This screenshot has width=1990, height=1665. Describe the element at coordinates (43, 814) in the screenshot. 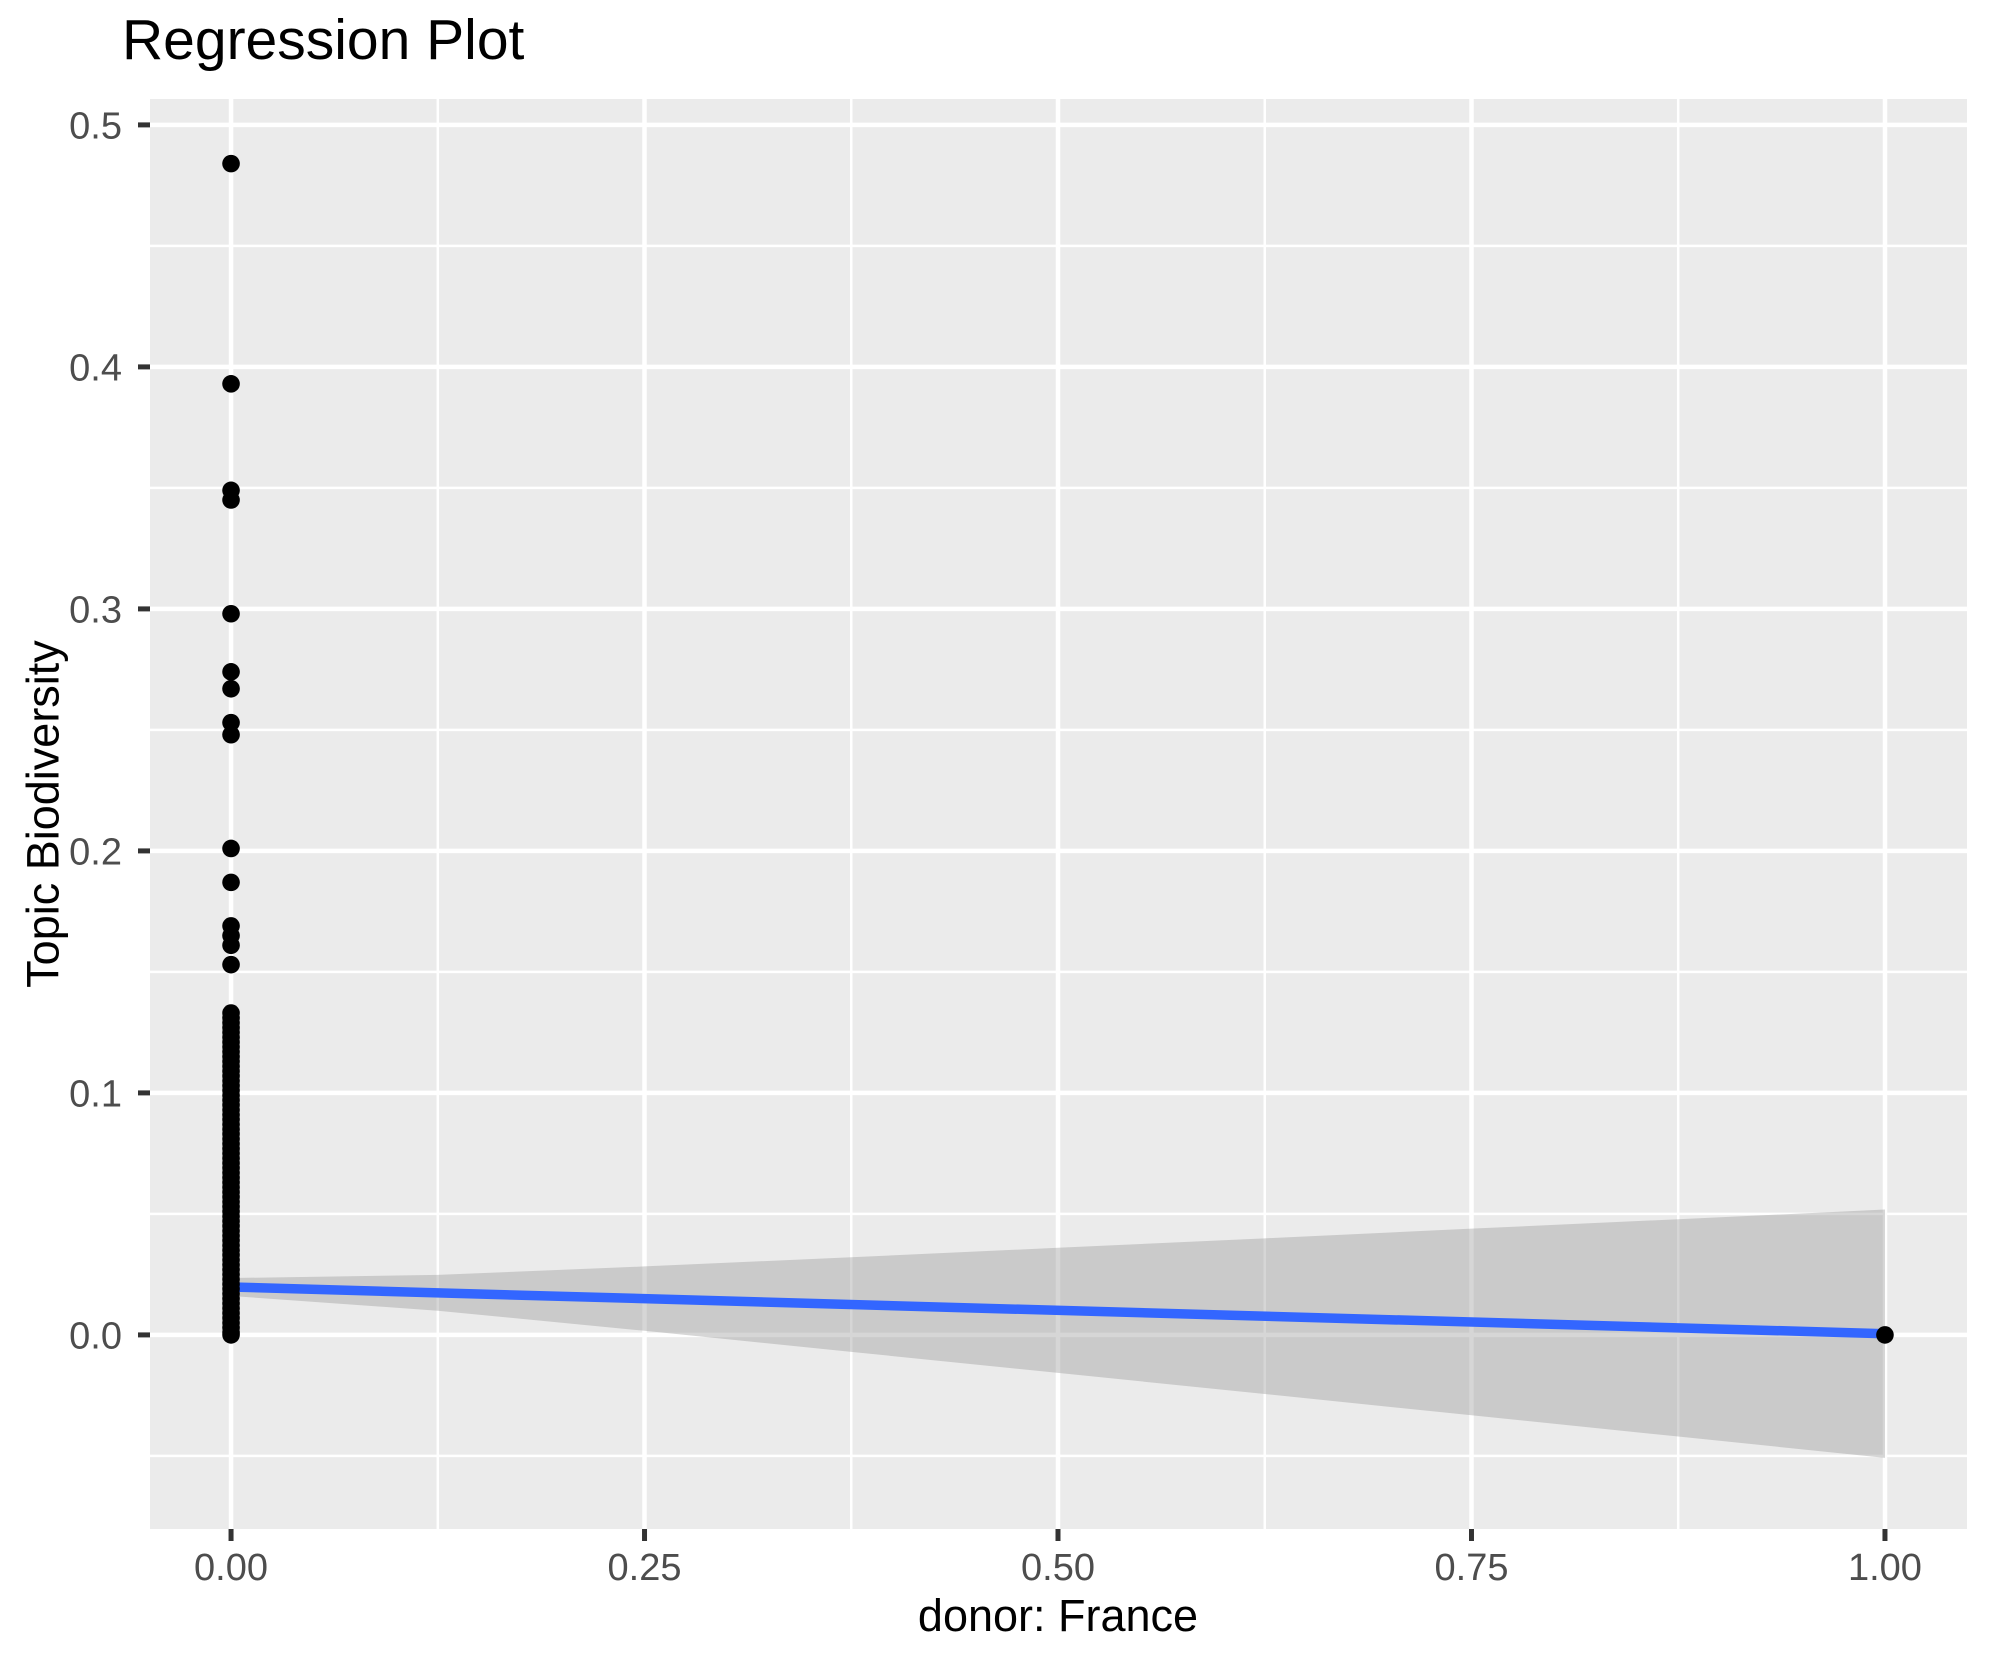

I see `y-axis-title: Topic Biodiversity` at that location.